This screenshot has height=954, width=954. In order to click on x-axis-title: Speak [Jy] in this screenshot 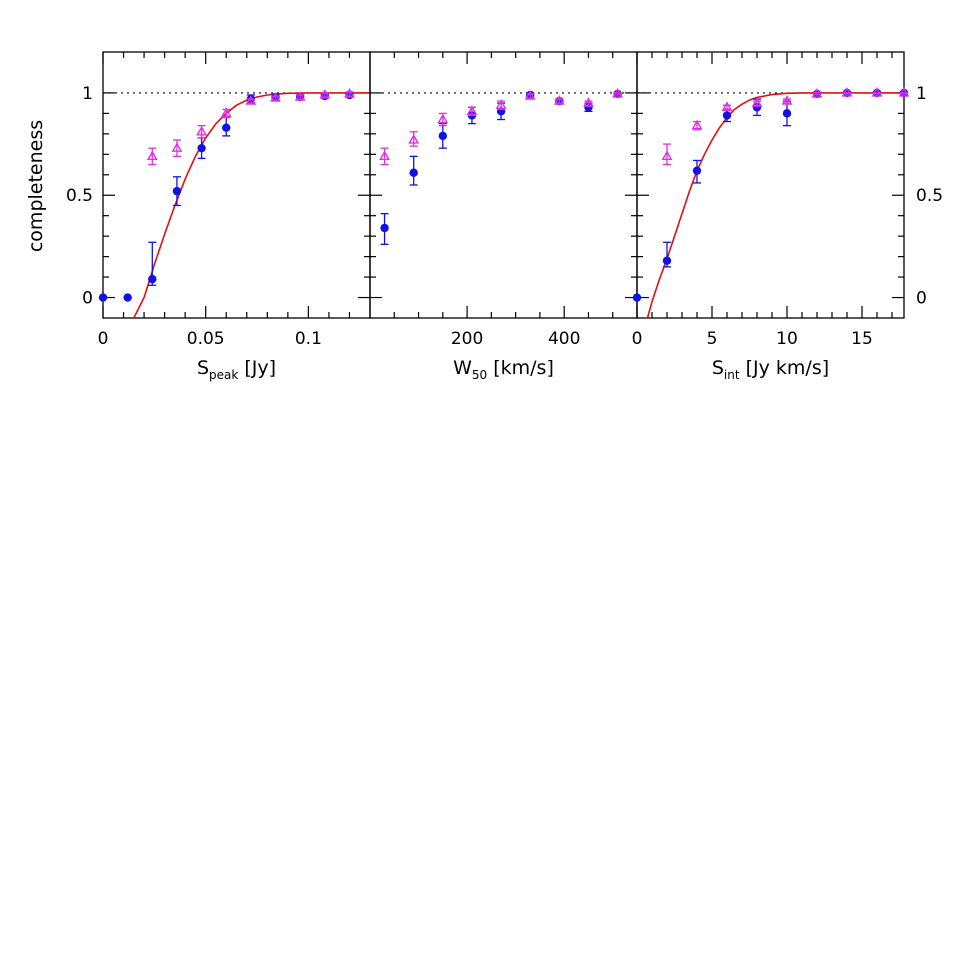, I will do `click(236, 369)`.